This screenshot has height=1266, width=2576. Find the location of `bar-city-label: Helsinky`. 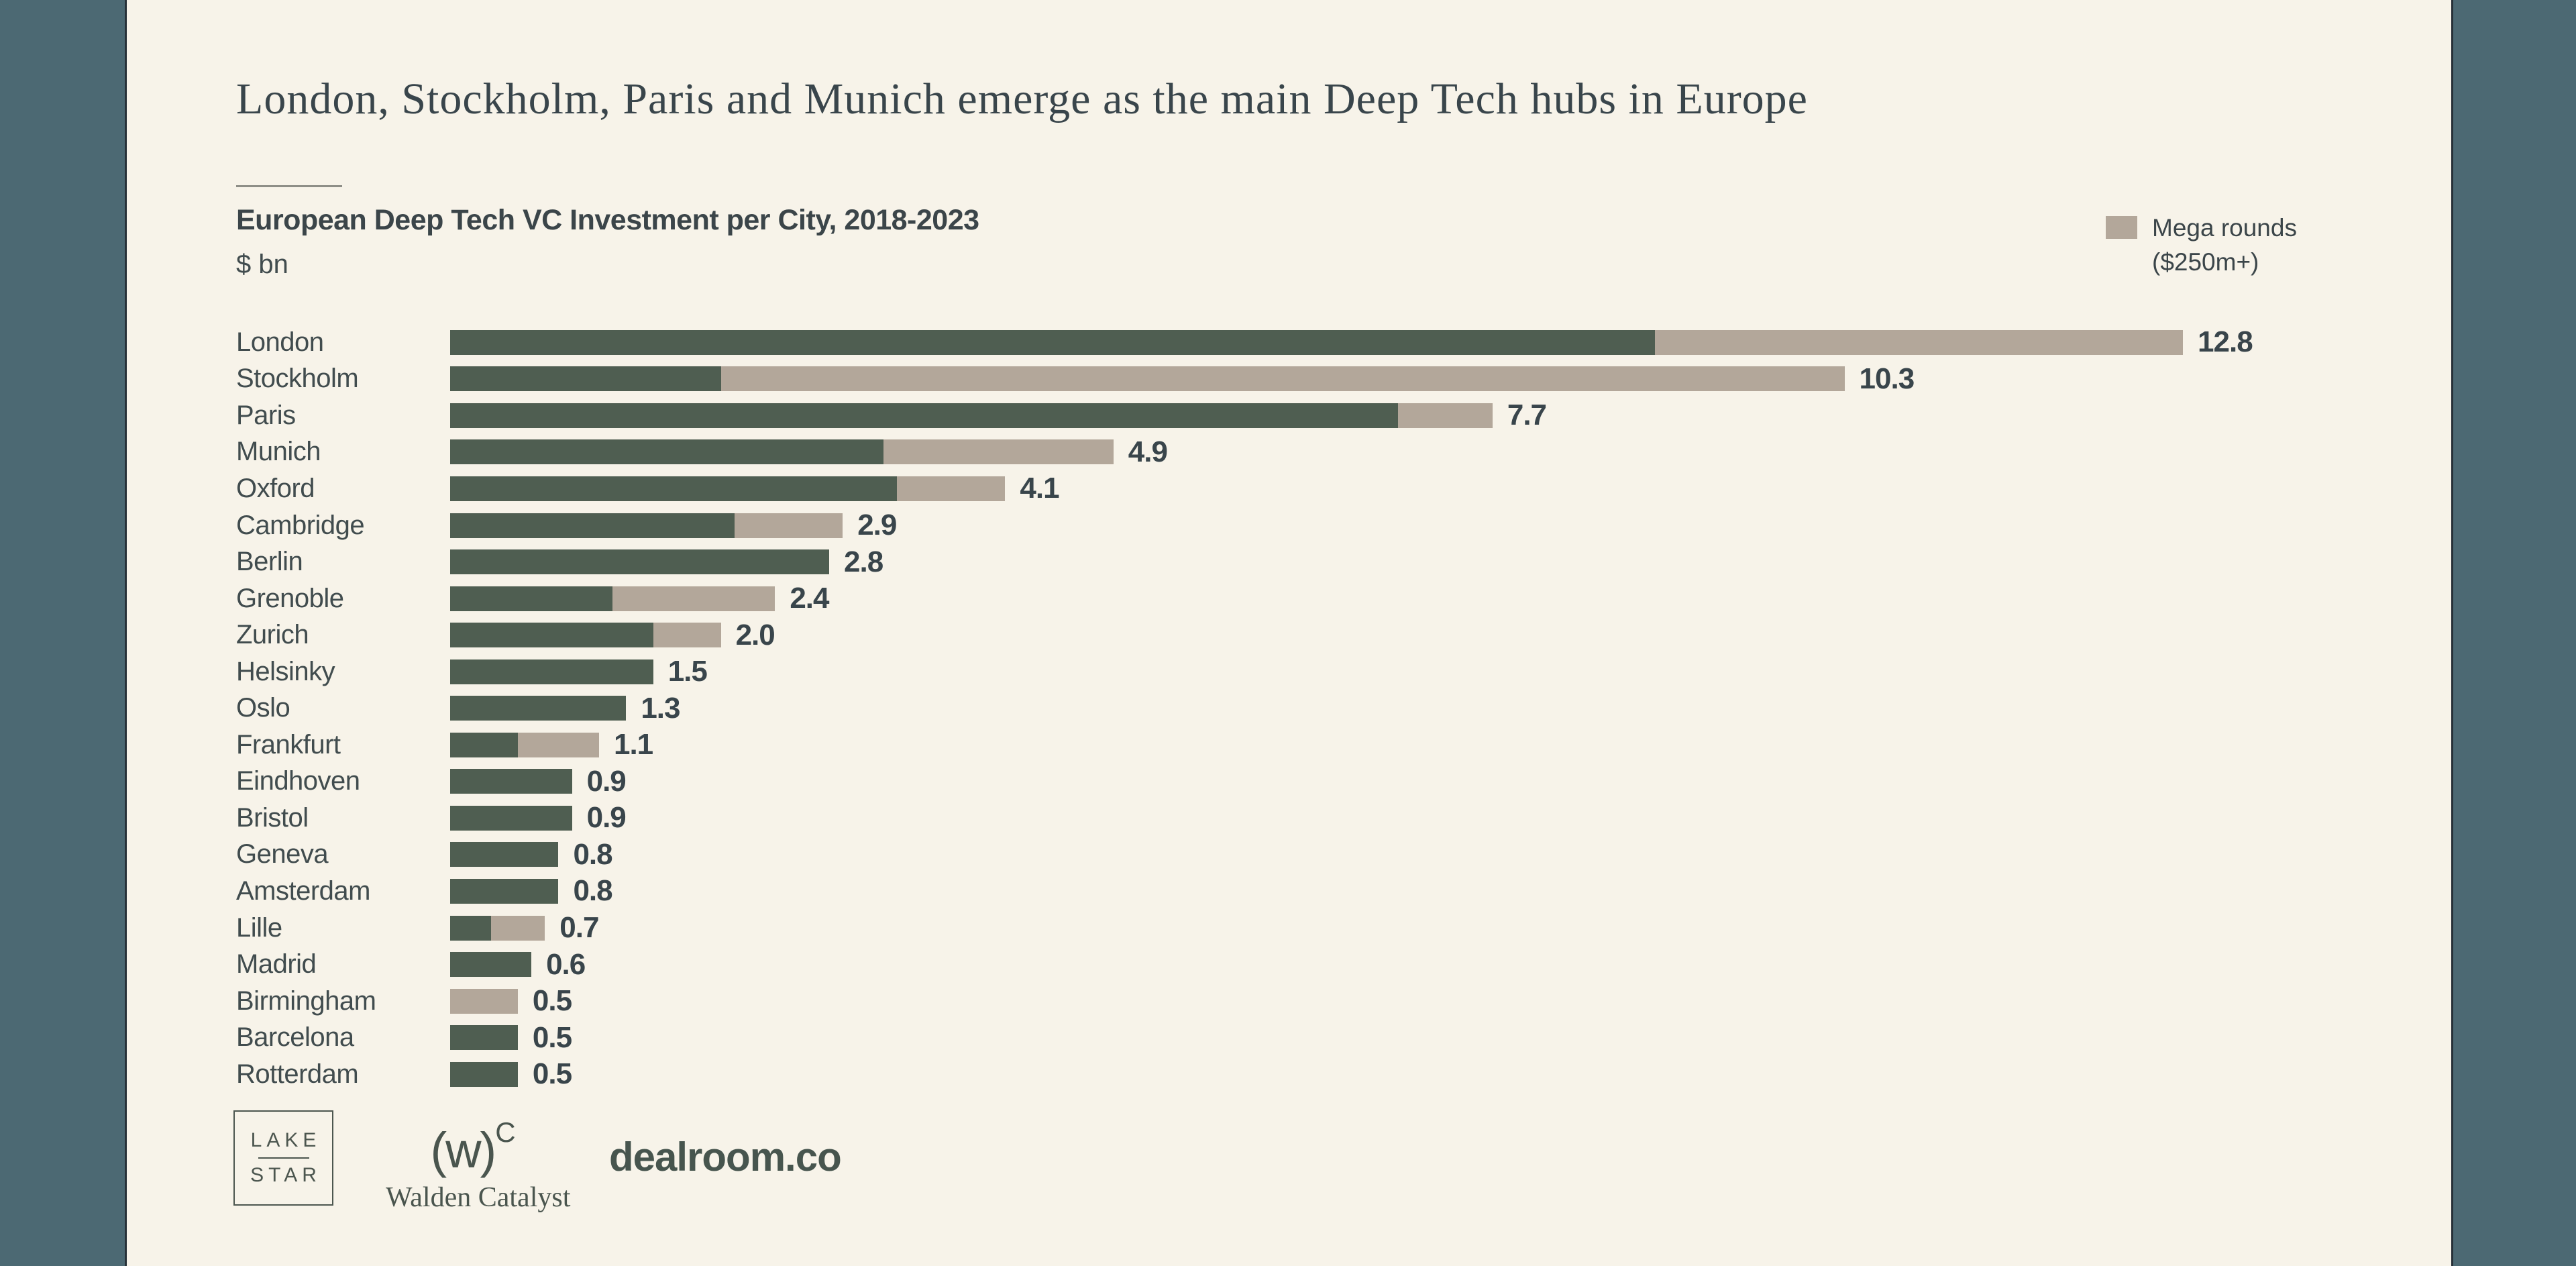

bar-city-label: Helsinky is located at coordinates (285, 671).